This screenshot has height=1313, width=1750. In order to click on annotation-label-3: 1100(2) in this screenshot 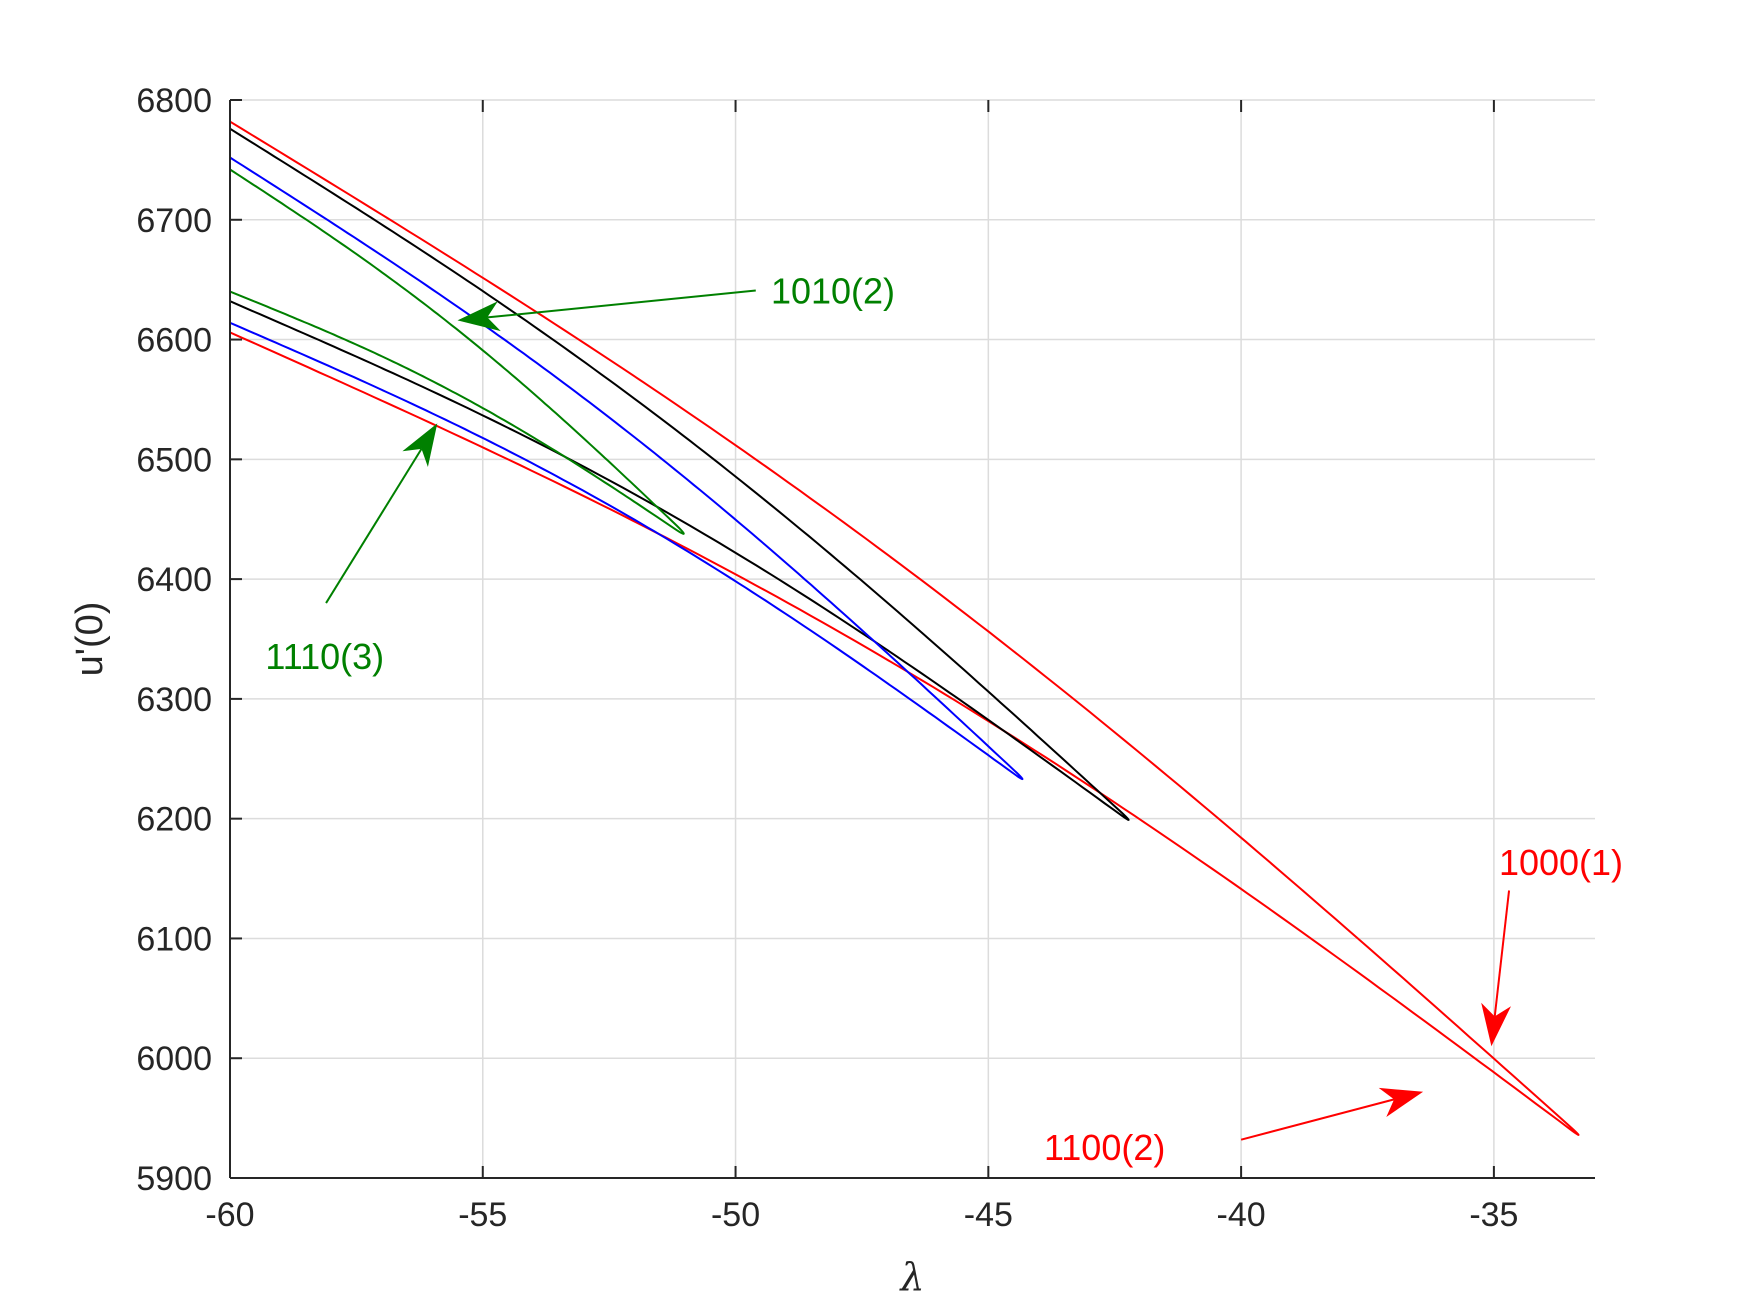, I will do `click(1104, 1147)`.